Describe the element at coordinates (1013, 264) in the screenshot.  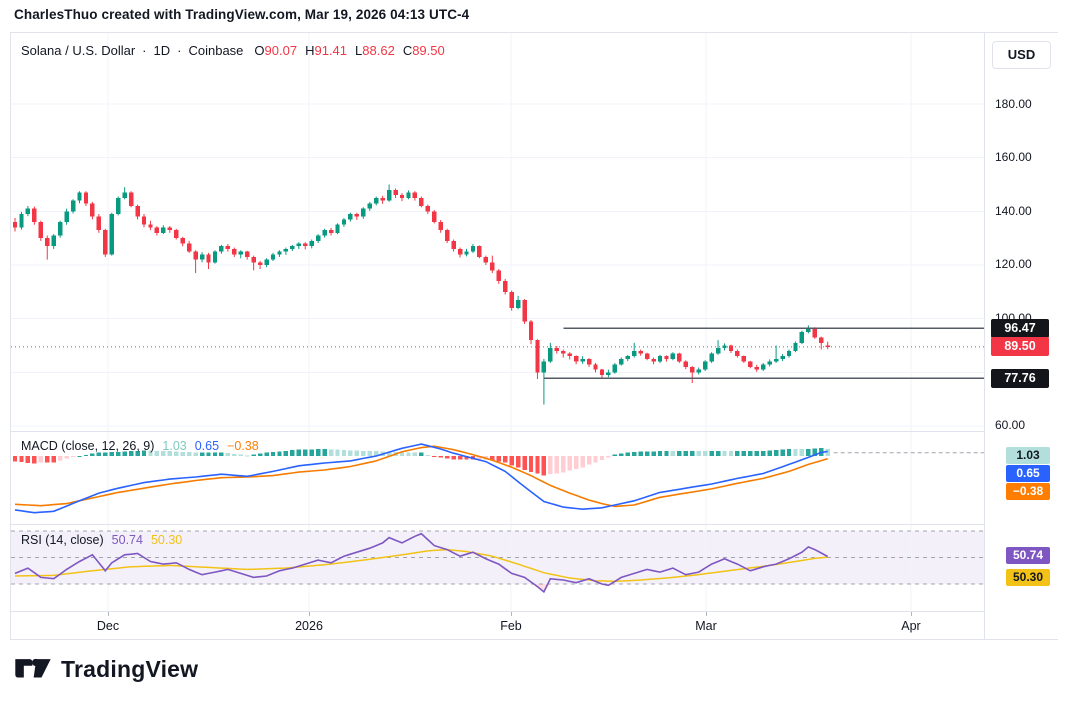
I see `price-tick-label: 120.00` at that location.